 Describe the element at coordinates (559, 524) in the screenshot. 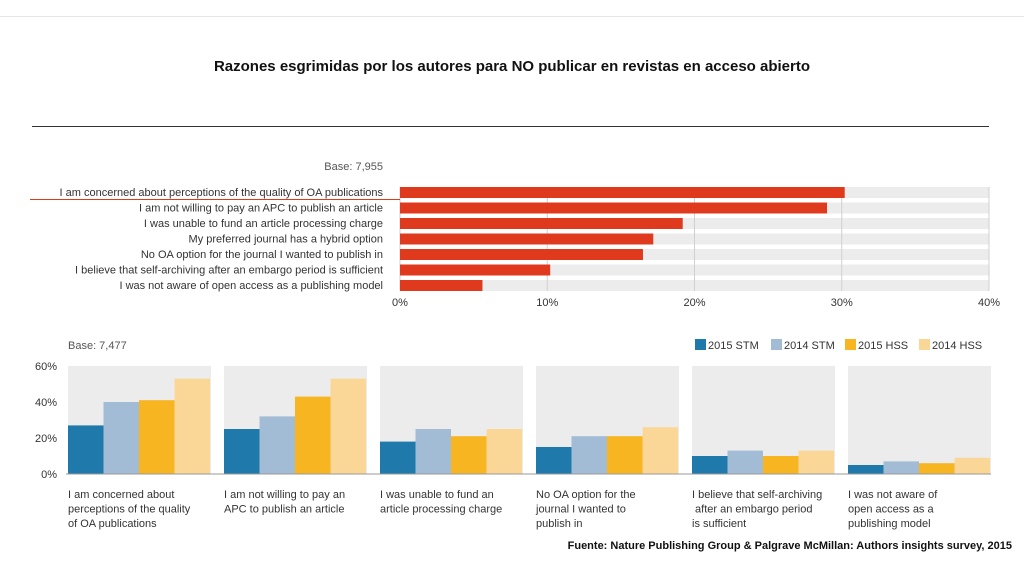

I see `v-category-label-line: publish in` at that location.